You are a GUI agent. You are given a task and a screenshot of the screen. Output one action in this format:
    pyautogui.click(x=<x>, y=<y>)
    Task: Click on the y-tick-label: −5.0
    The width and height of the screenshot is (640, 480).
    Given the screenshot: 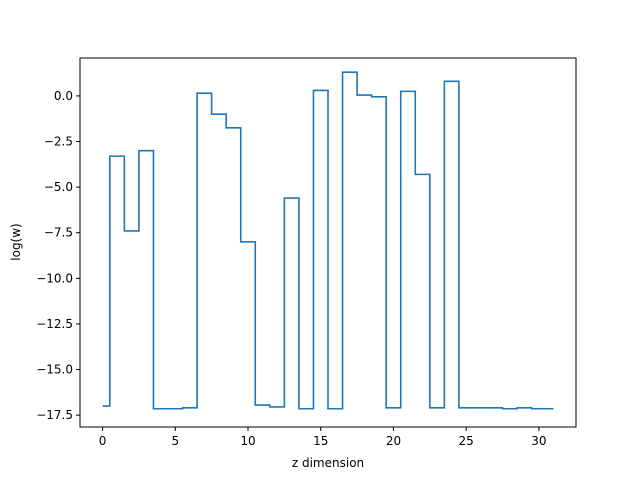 What is the action you would take?
    pyautogui.click(x=58, y=187)
    